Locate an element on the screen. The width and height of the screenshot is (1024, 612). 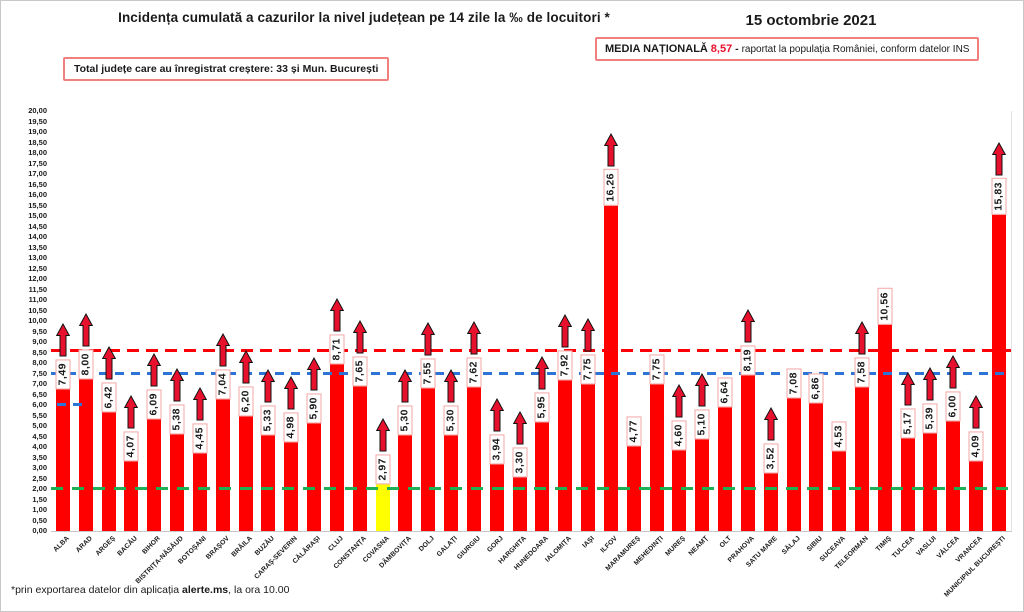
national-average-value: 8,57 is located at coordinates (721, 49).